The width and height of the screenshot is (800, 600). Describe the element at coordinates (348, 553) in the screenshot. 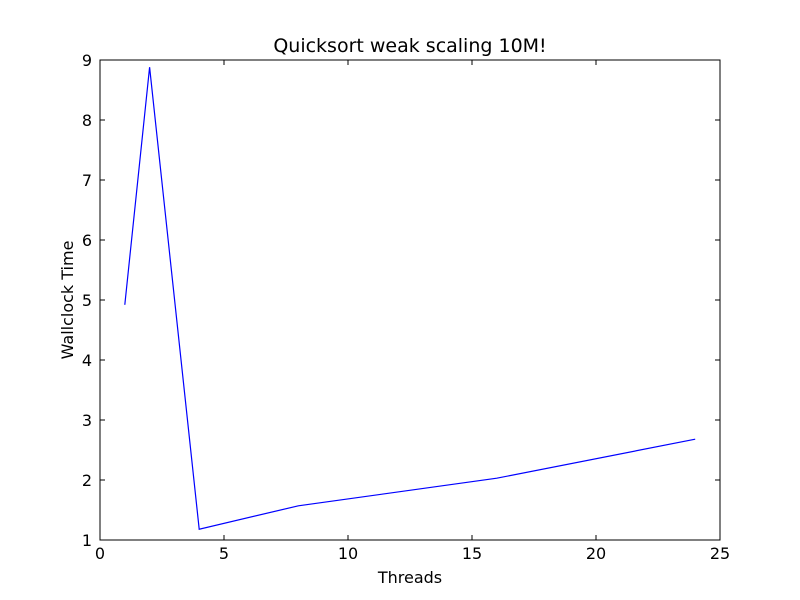

I see `x-tick-label: 10` at that location.